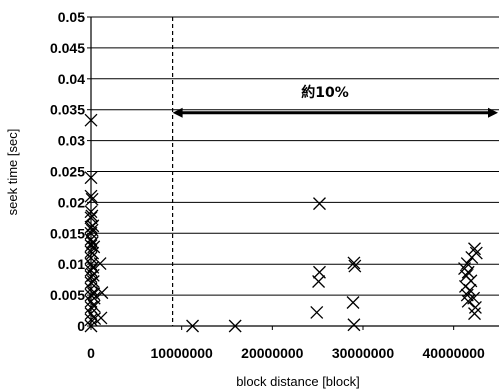  I want to click on y-tick-label: 0.045, so click(67, 48).